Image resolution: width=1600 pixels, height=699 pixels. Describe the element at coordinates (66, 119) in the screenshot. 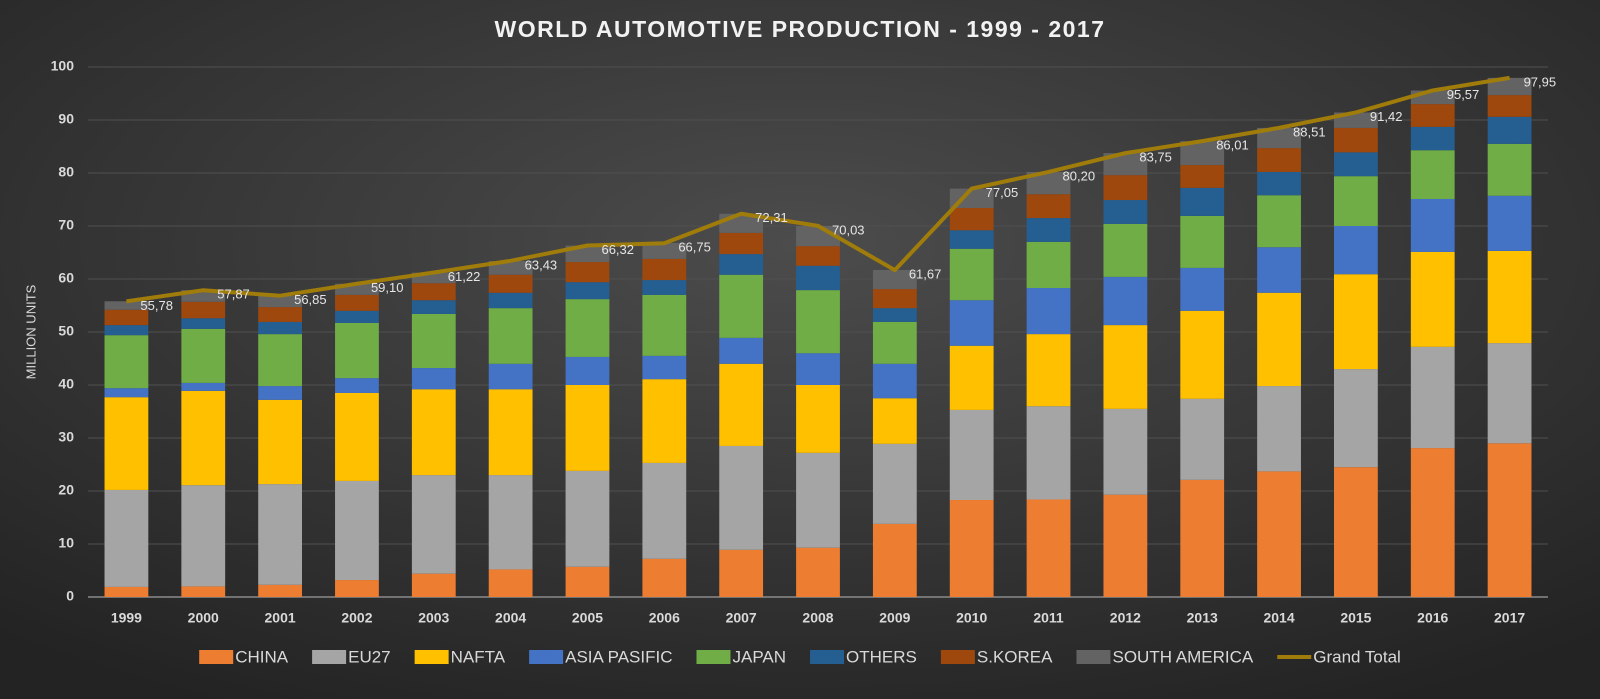

I see `y-tick-label: 90` at that location.